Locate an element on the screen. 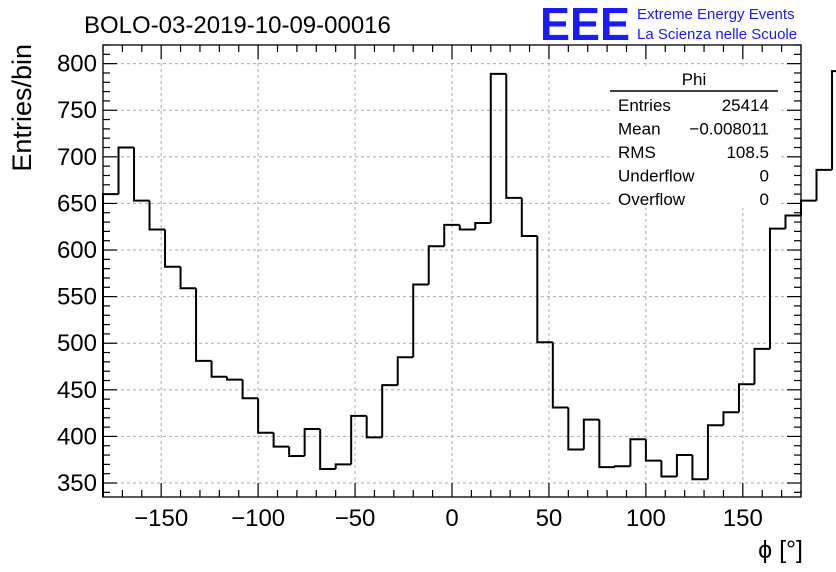 Image resolution: width=836 pixels, height=572 pixels. x-tick-label: 50 is located at coordinates (549, 518).